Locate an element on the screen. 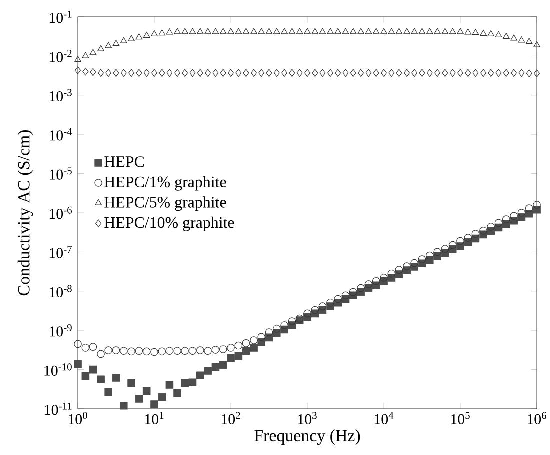  y-tick-label: 10$^{-4}$ is located at coordinates (61, 134).